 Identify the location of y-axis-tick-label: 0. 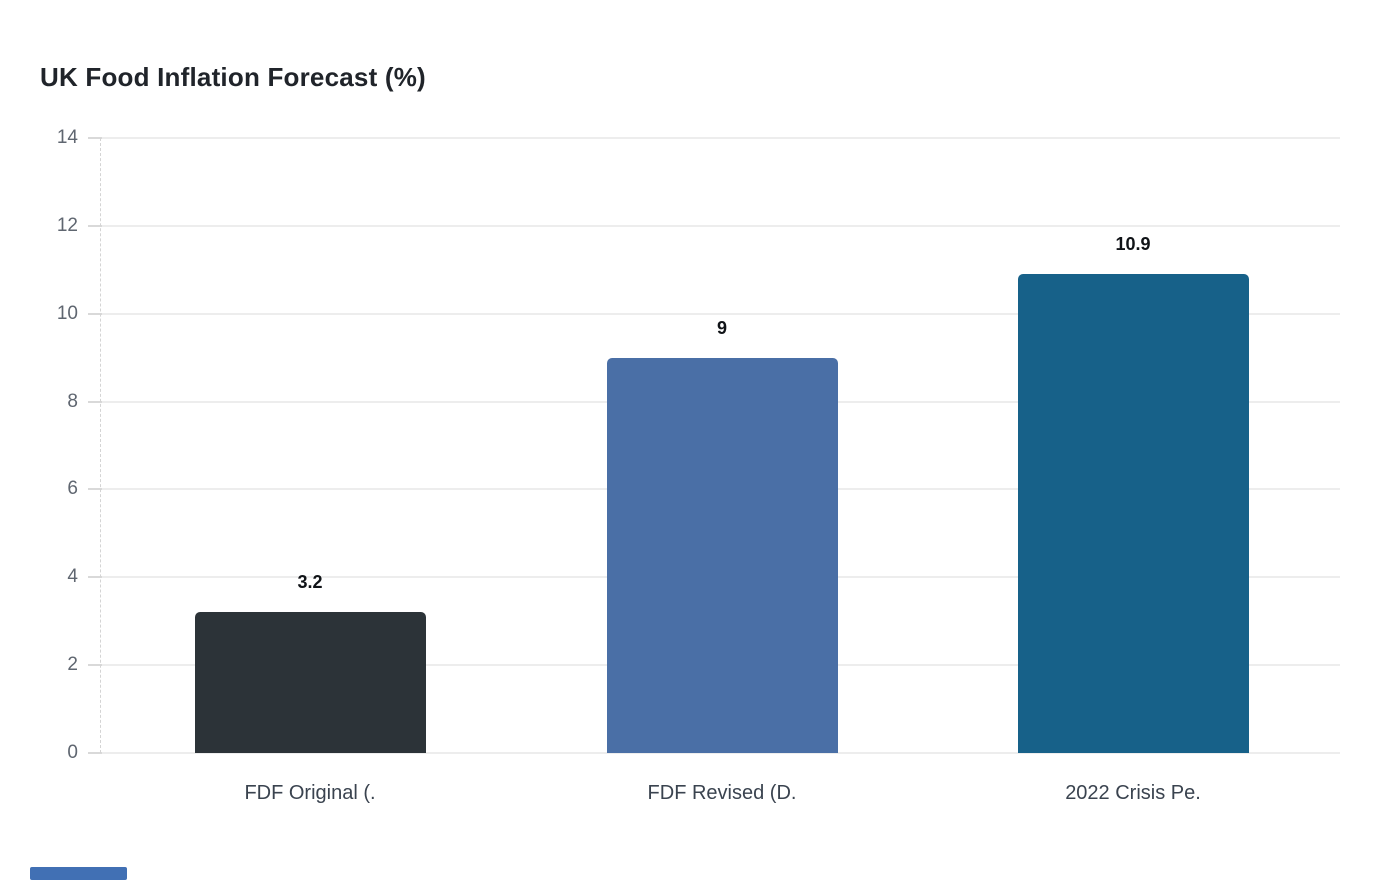
(72, 752).